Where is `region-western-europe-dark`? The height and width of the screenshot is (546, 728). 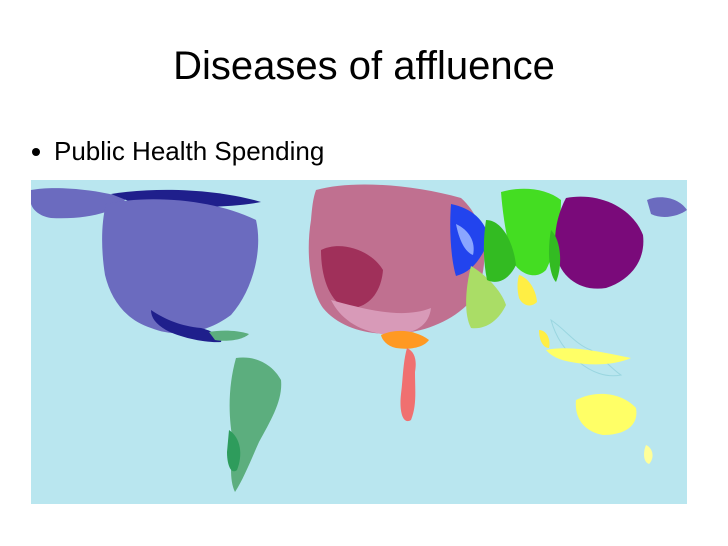
region-western-europe-dark is located at coordinates (352, 277).